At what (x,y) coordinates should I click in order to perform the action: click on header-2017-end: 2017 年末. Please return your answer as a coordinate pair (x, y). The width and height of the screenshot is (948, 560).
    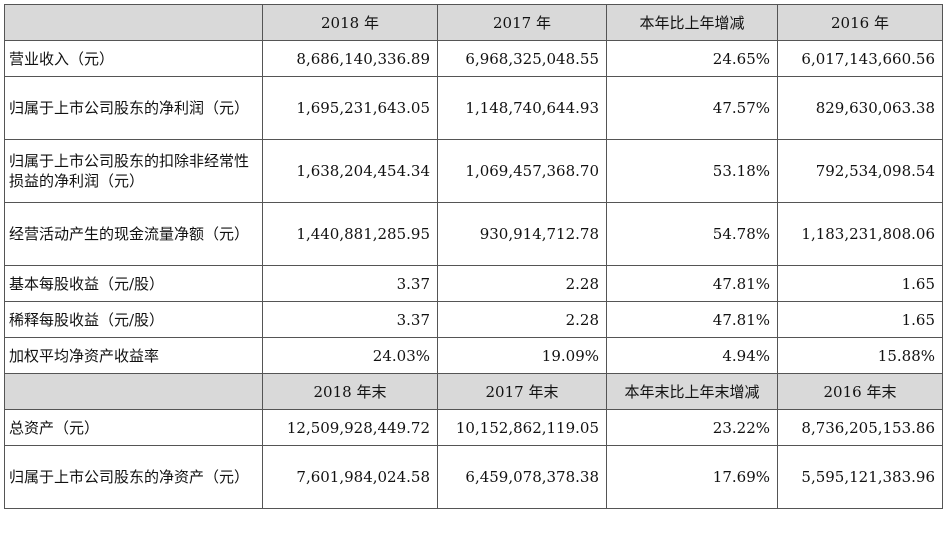
    Looking at the image, I should click on (522, 391).